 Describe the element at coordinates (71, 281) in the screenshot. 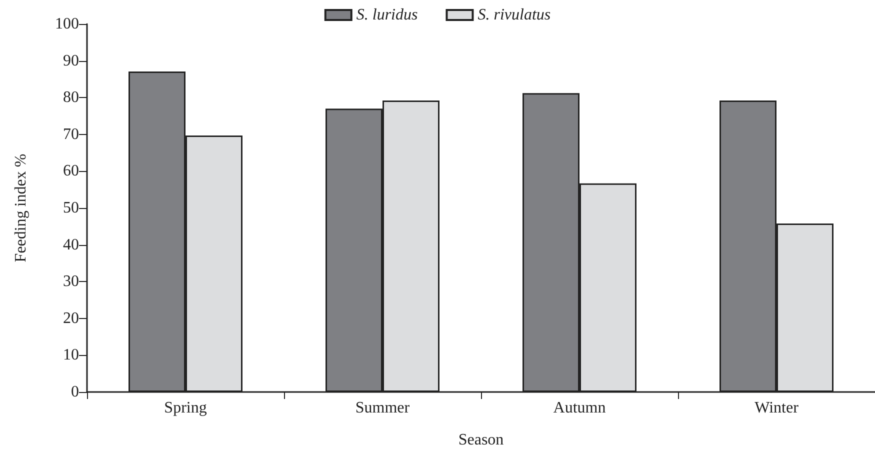

I see `y-tick-label: 30` at that location.